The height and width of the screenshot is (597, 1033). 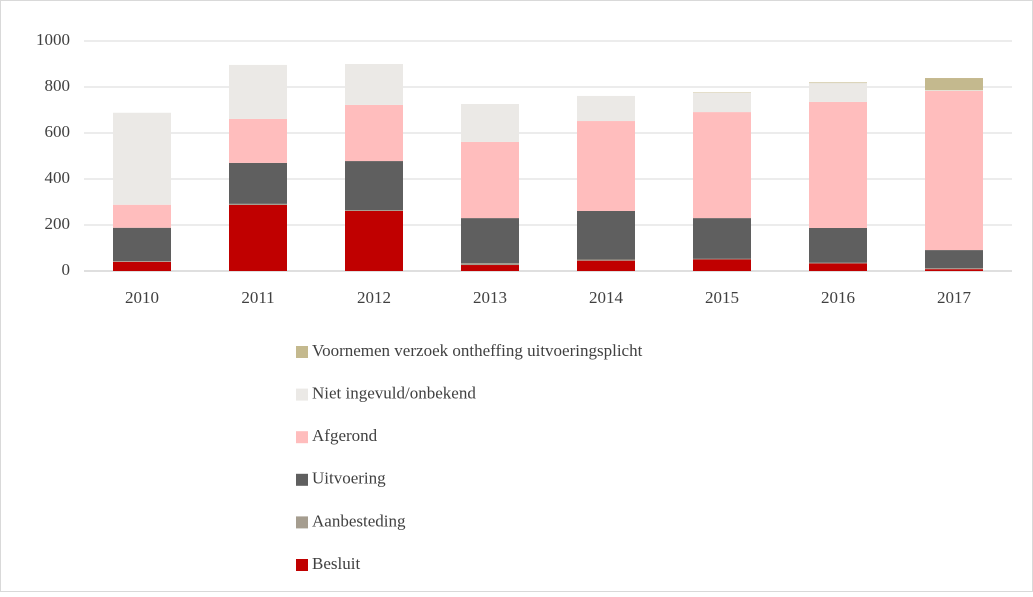 What do you see at coordinates (359, 520) in the screenshot?
I see `legend-label: Aanbesteding` at bounding box center [359, 520].